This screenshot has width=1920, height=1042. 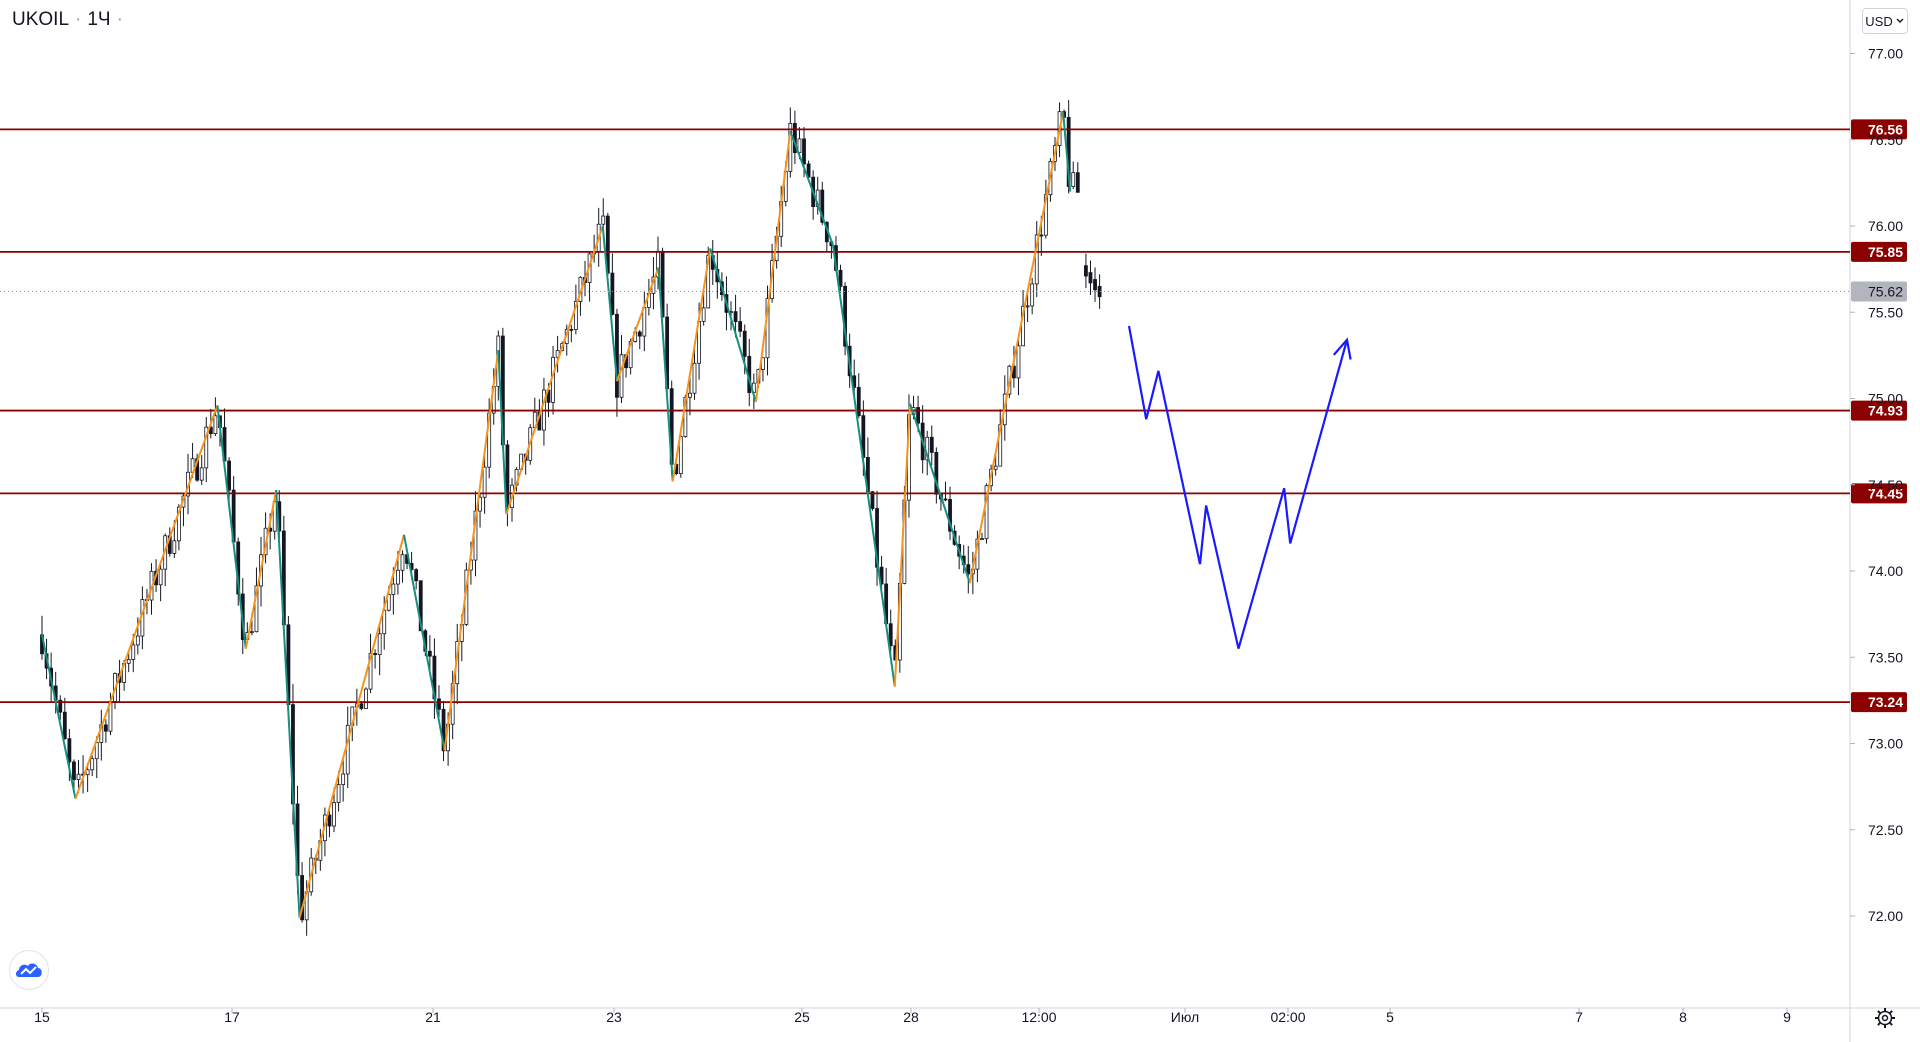 I want to click on forecast-arrow-head, so click(x=1342, y=348).